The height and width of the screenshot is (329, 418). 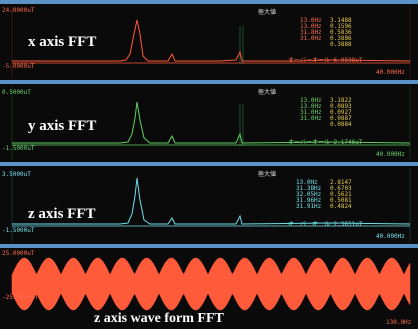 What do you see at coordinates (18, 10) in the screenshot?
I see `x-top-scale-label: 24.0000uT` at bounding box center [18, 10].